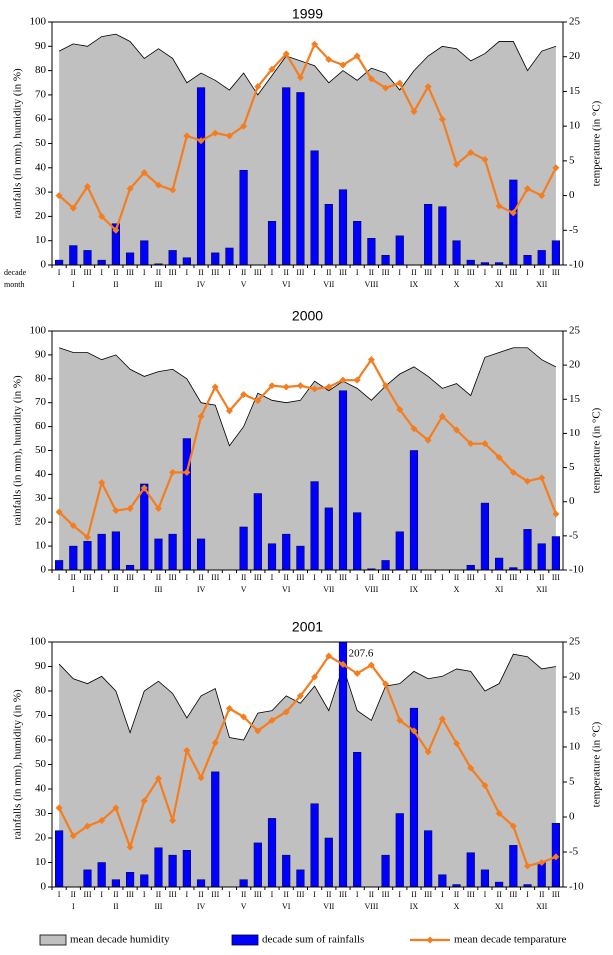  I want to click on y-tick-label: 80, so click(41, 691).